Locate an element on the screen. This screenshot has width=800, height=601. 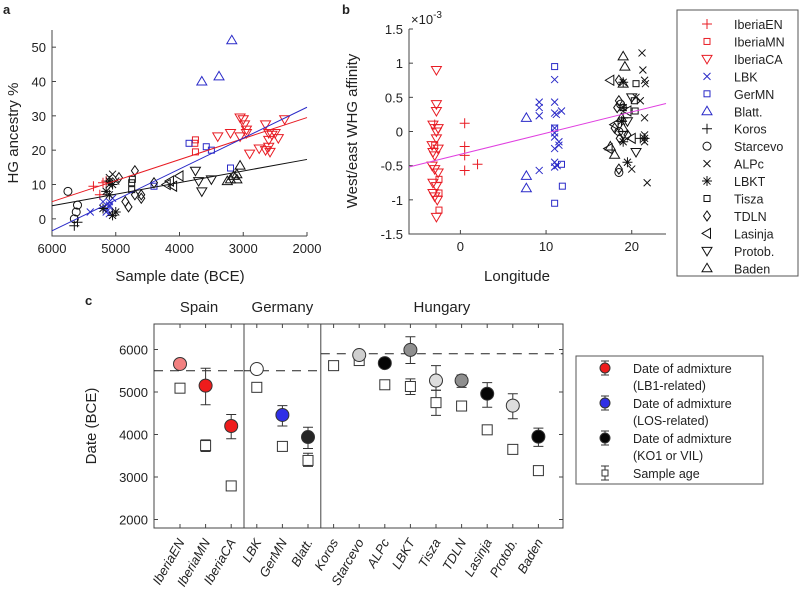
legend-item-lasinja: Lasinja is located at coordinates (737, 234).